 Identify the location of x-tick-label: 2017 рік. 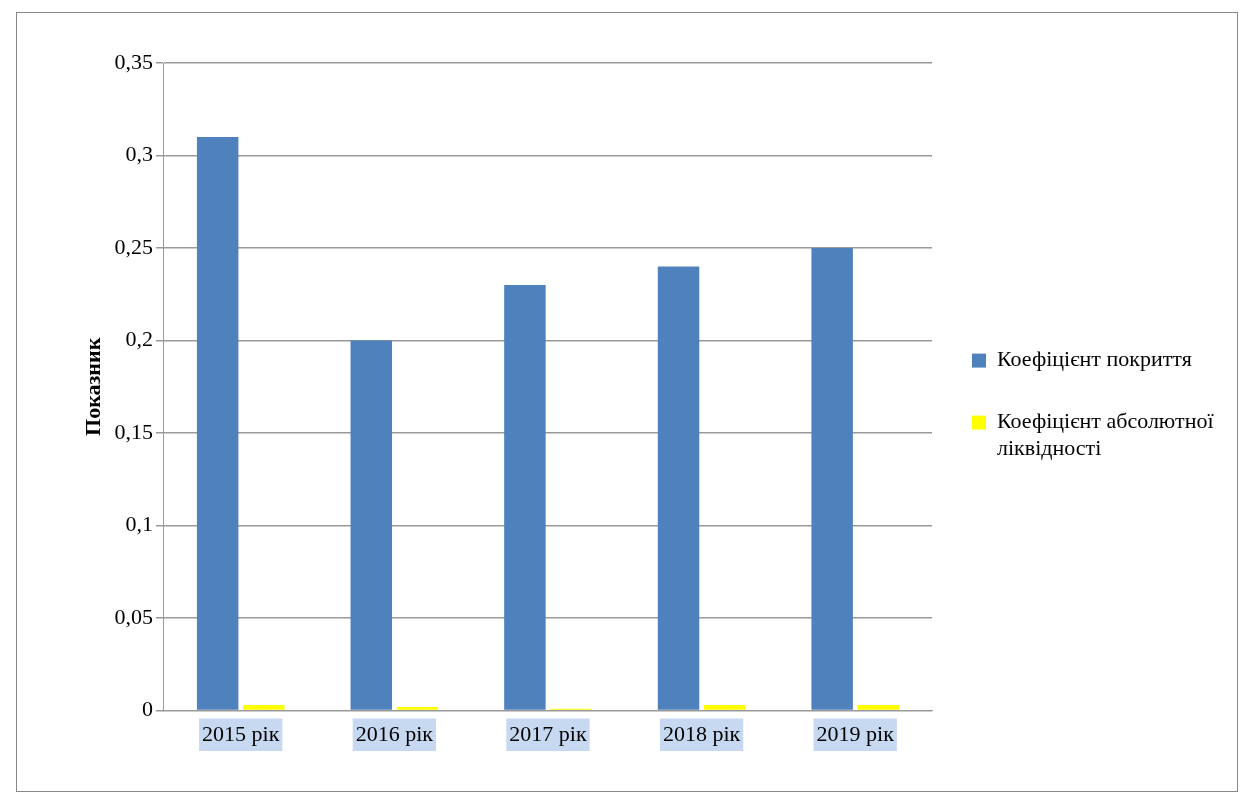
(548, 733).